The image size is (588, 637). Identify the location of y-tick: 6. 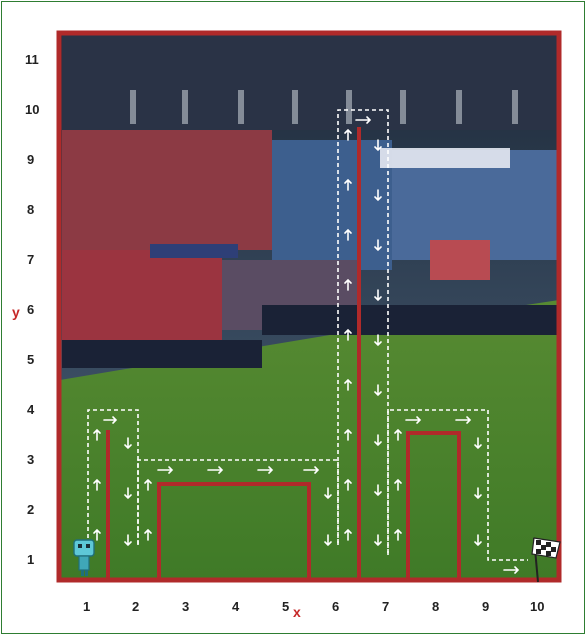
(30, 309).